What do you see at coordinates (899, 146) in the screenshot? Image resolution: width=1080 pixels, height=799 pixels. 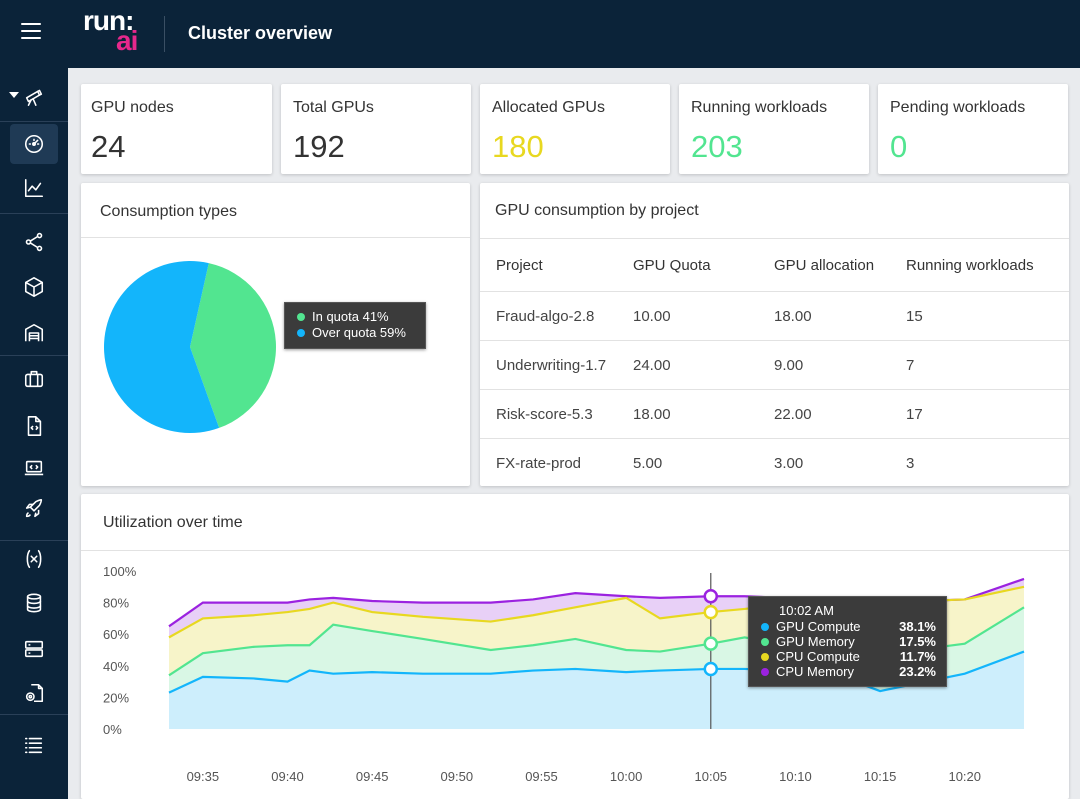 I see `stat-value: 0` at bounding box center [899, 146].